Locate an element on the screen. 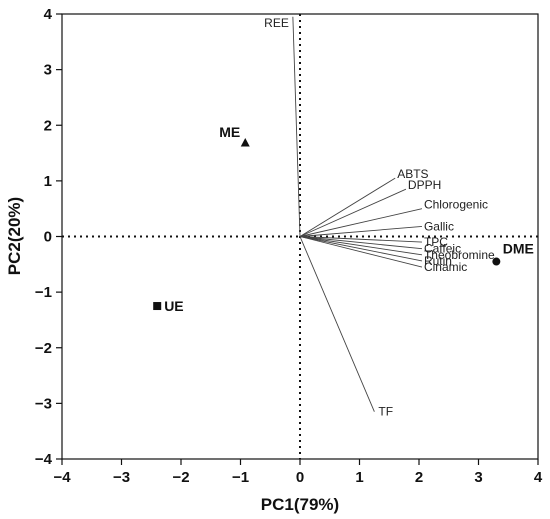 This screenshot has height=519, width=550. y-tick-label: −3 is located at coordinates (43, 403).